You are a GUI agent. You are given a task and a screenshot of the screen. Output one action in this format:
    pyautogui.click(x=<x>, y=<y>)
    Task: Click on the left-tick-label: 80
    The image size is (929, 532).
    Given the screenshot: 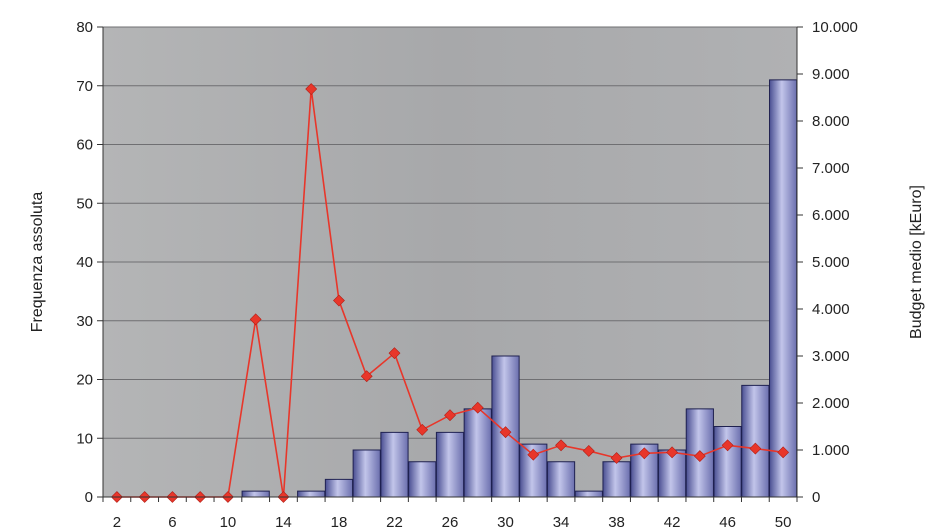 What is the action you would take?
    pyautogui.click(x=84, y=27)
    